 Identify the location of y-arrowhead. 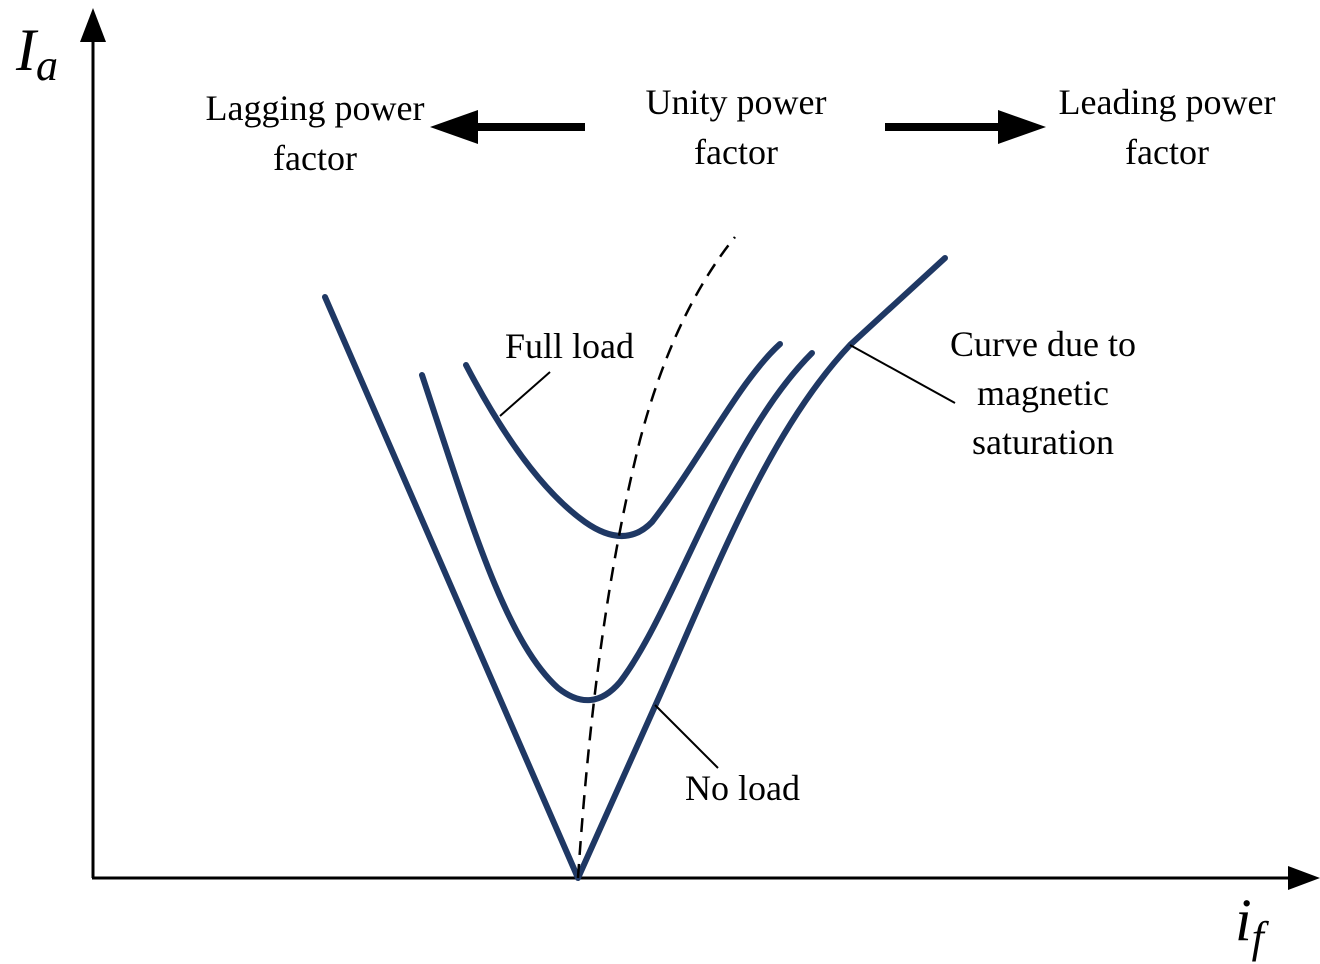
(93, 25).